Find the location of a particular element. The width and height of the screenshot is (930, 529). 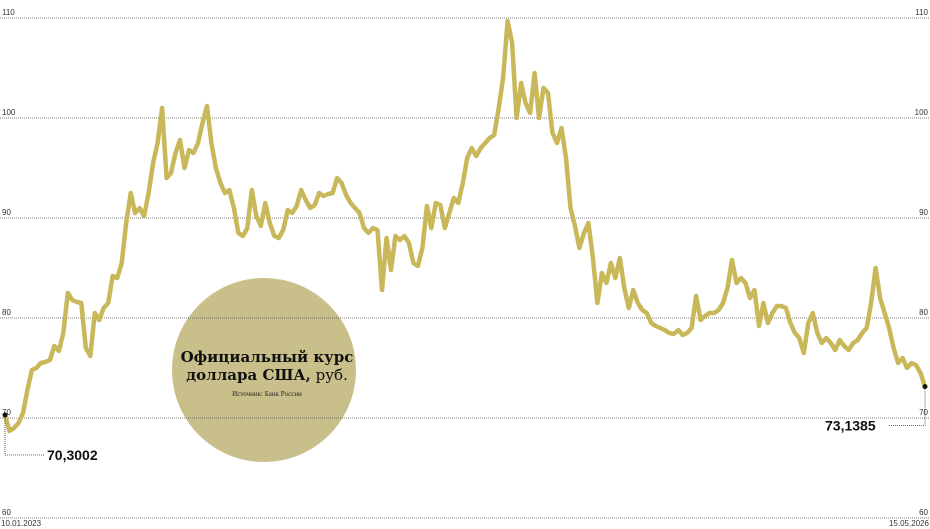

title-circle is located at coordinates (264, 370).